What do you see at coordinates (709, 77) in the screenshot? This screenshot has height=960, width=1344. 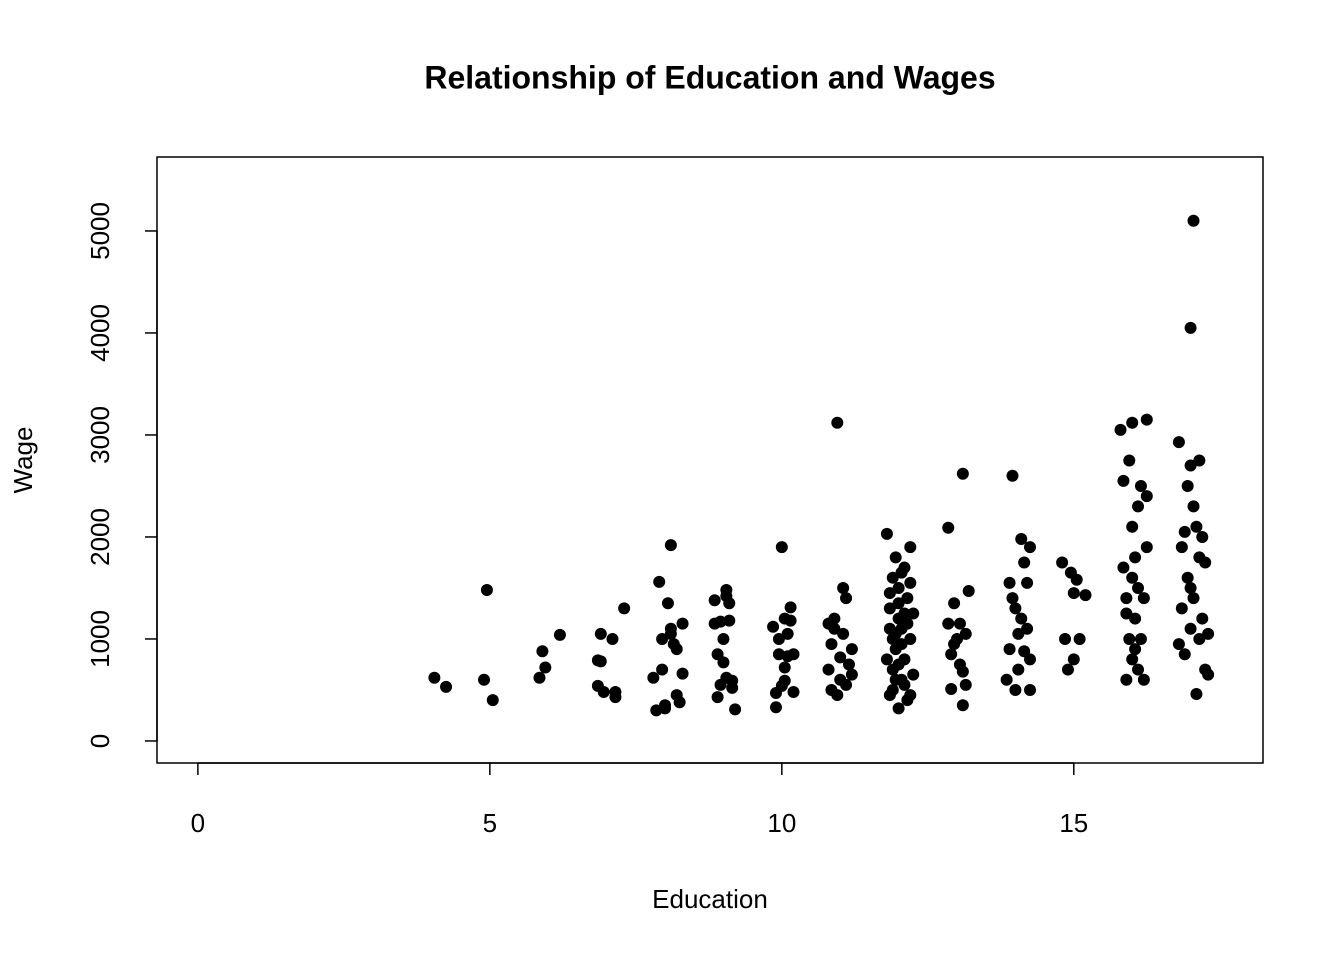 I see `chart-title: Relationship of Education and Wages` at bounding box center [709, 77].